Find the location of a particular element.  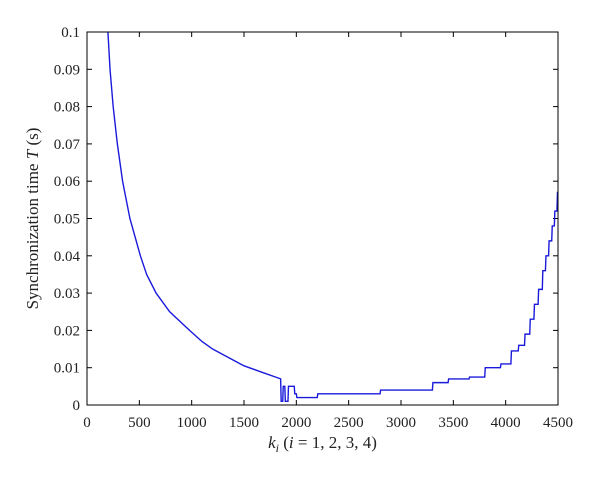

y-tick-label: 0.1 is located at coordinates (70, 33).